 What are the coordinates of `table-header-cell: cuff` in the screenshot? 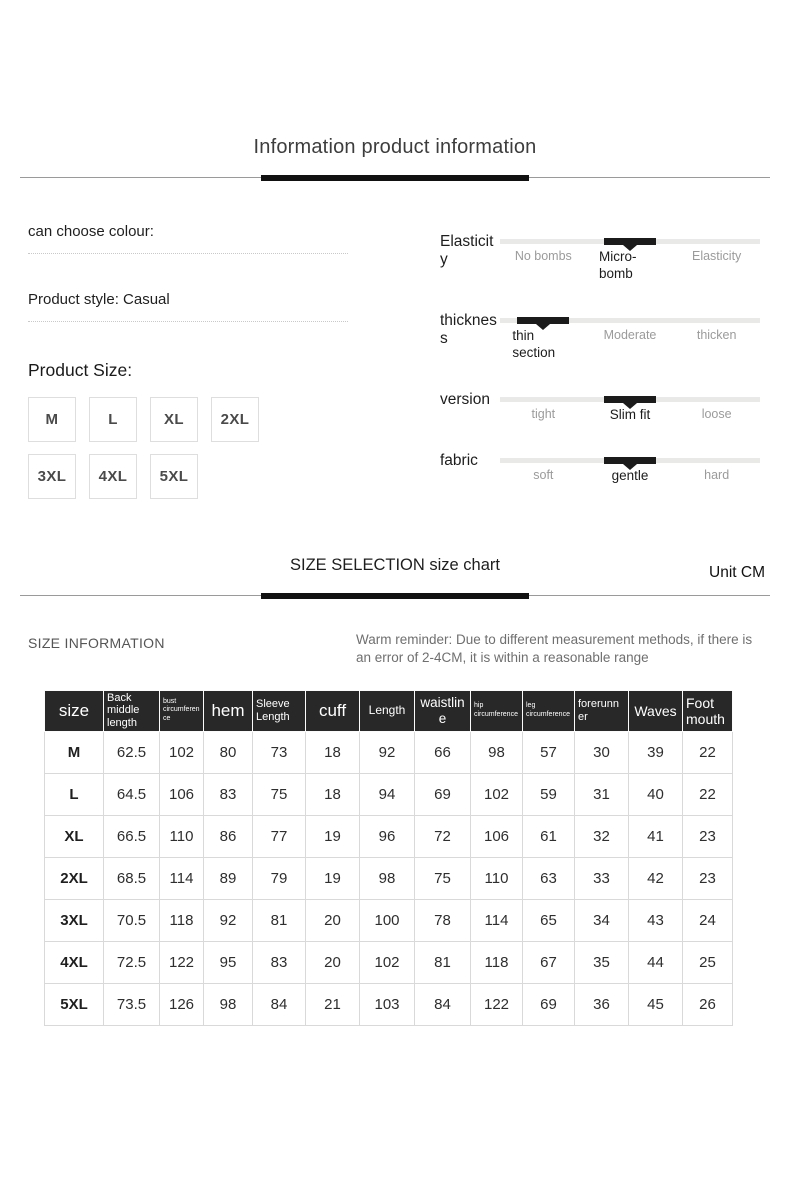 It's located at (332, 710).